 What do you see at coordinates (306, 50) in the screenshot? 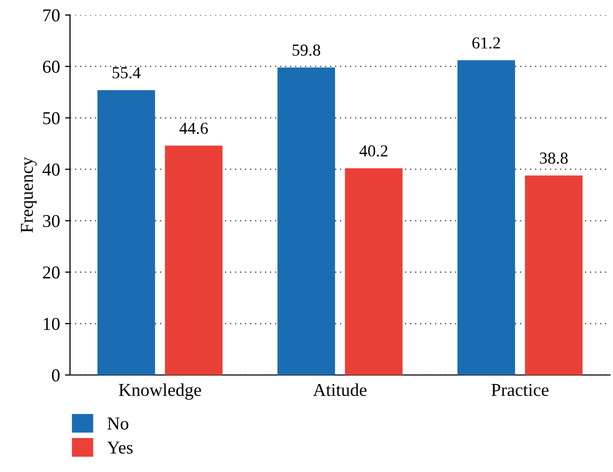
I see `data-label: 59.8` at bounding box center [306, 50].